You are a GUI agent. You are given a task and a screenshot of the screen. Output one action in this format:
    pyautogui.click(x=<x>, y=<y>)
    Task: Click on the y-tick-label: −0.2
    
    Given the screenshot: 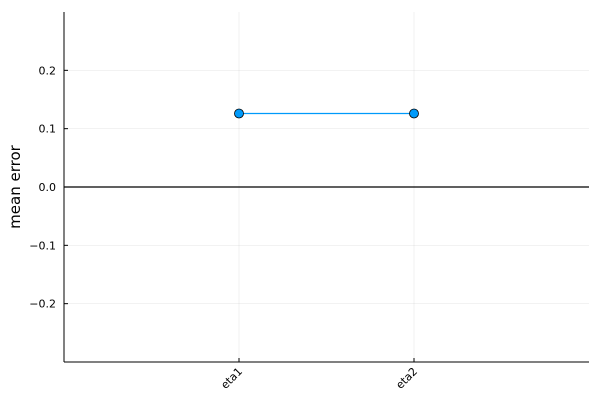 What is the action you would take?
    pyautogui.click(x=42, y=304)
    